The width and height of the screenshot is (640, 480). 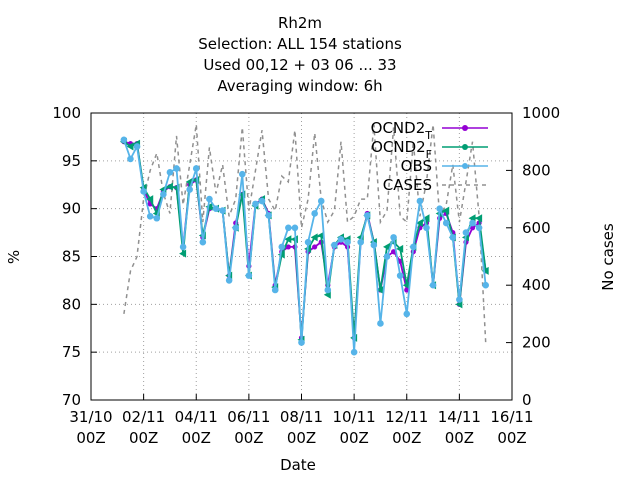 What do you see at coordinates (299, 86) in the screenshot?
I see `chart-title: Averaging window: 6h` at bounding box center [299, 86].